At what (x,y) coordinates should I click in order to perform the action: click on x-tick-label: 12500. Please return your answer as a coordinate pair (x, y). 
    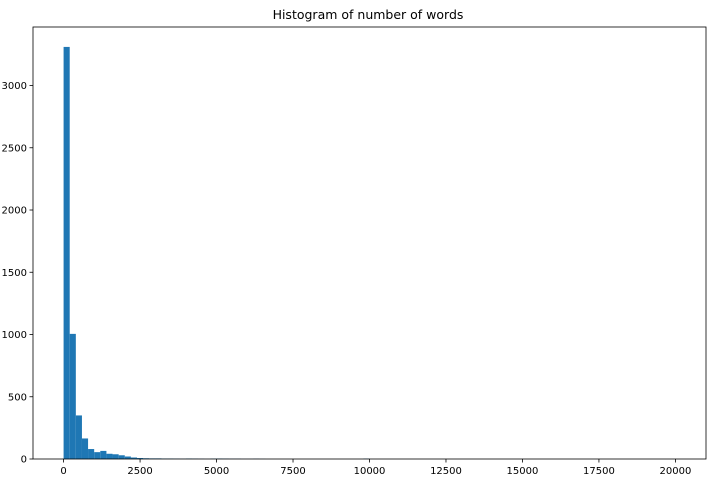
    Looking at the image, I should click on (446, 471).